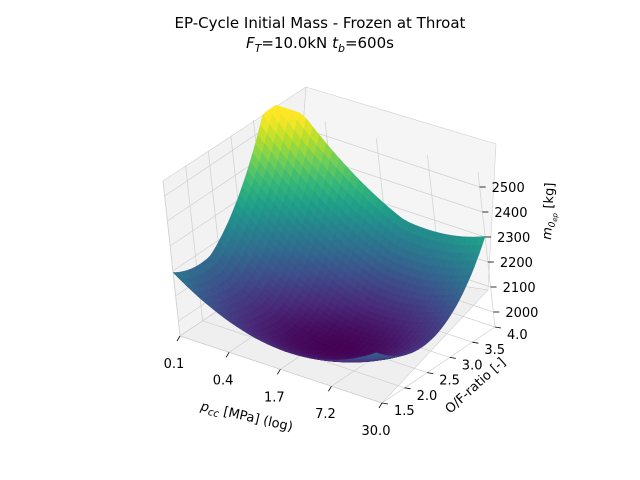 The width and height of the screenshot is (640, 480). What do you see at coordinates (472, 365) in the screenshot?
I see `y-tick-label: 3.0` at bounding box center [472, 365].